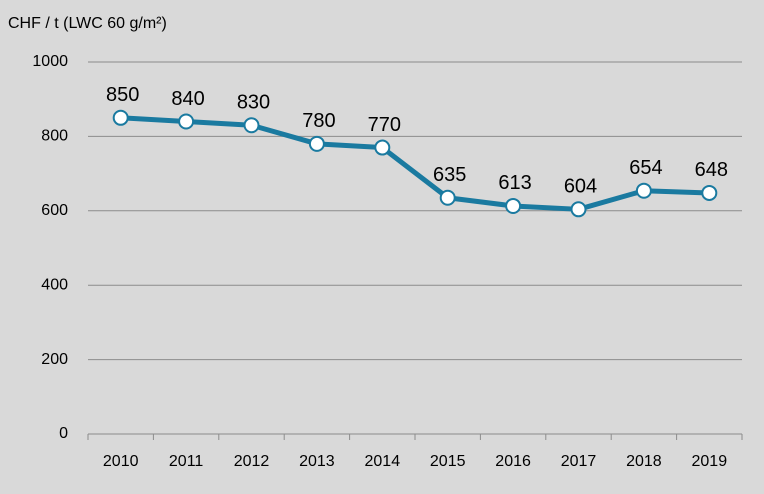 The height and width of the screenshot is (494, 764). What do you see at coordinates (384, 125) in the screenshot?
I see `data-label: 770` at bounding box center [384, 125].